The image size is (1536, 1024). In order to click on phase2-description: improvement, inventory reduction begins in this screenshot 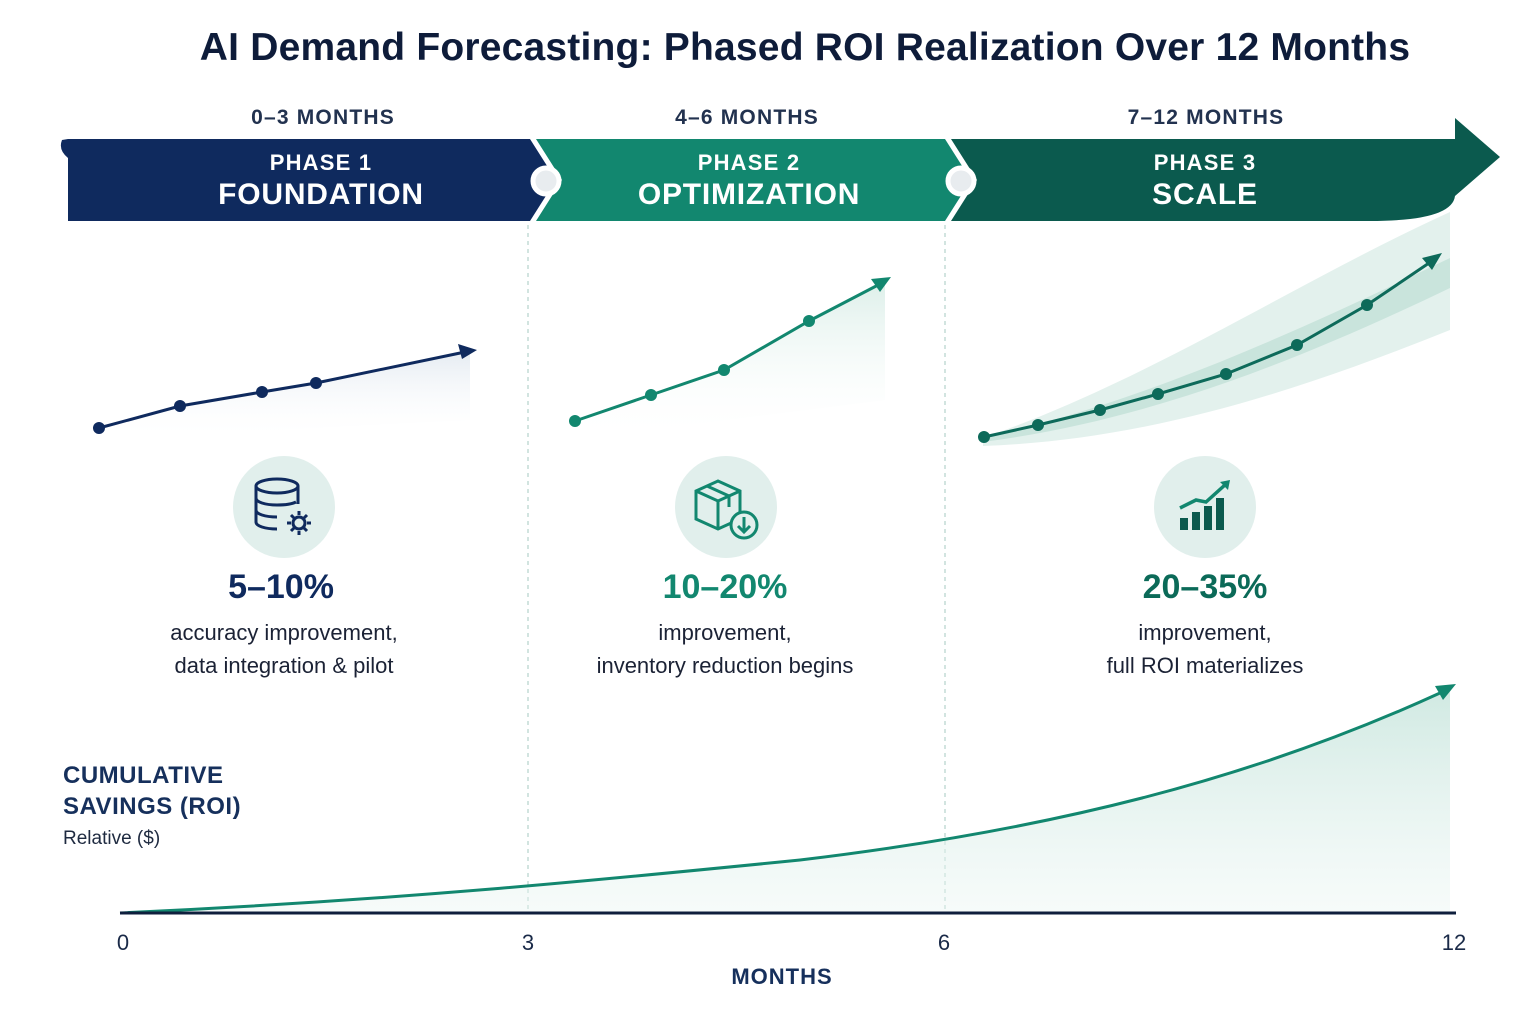, I will do `click(725, 649)`.